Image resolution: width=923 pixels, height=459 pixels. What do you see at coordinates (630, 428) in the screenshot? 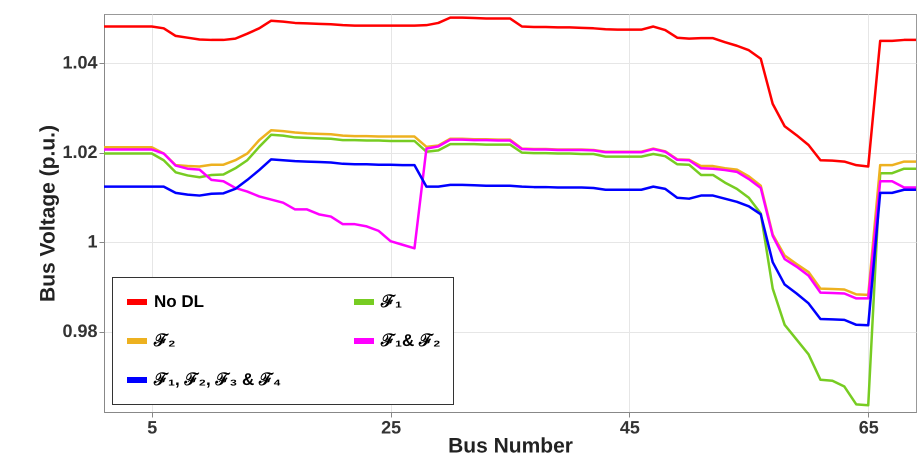
I see `x-tick-label: 45` at bounding box center [630, 428].